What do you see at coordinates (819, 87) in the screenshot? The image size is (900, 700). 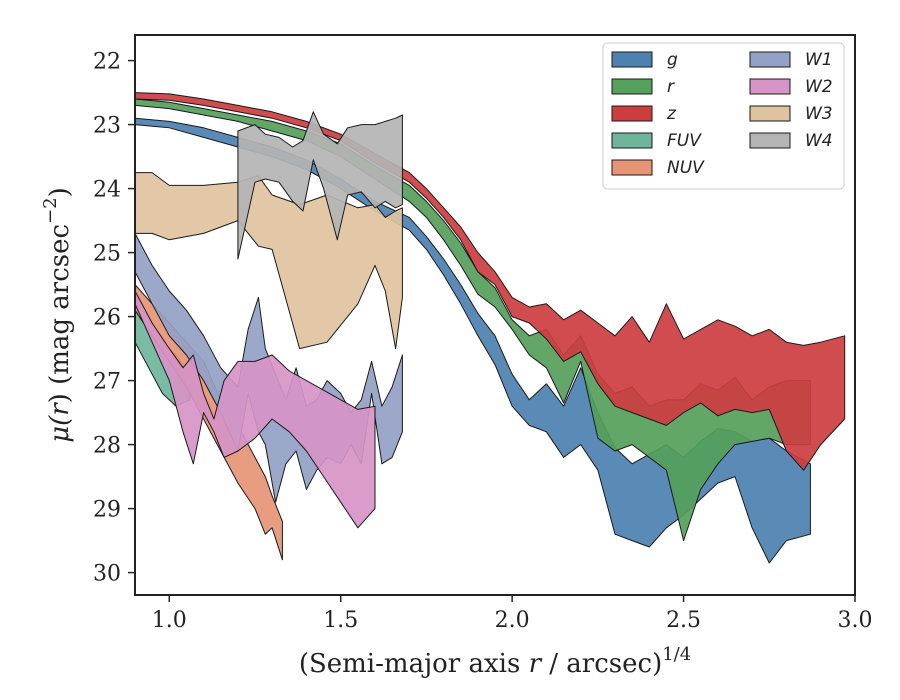 I see `legend-label-w2: W2` at bounding box center [819, 87].